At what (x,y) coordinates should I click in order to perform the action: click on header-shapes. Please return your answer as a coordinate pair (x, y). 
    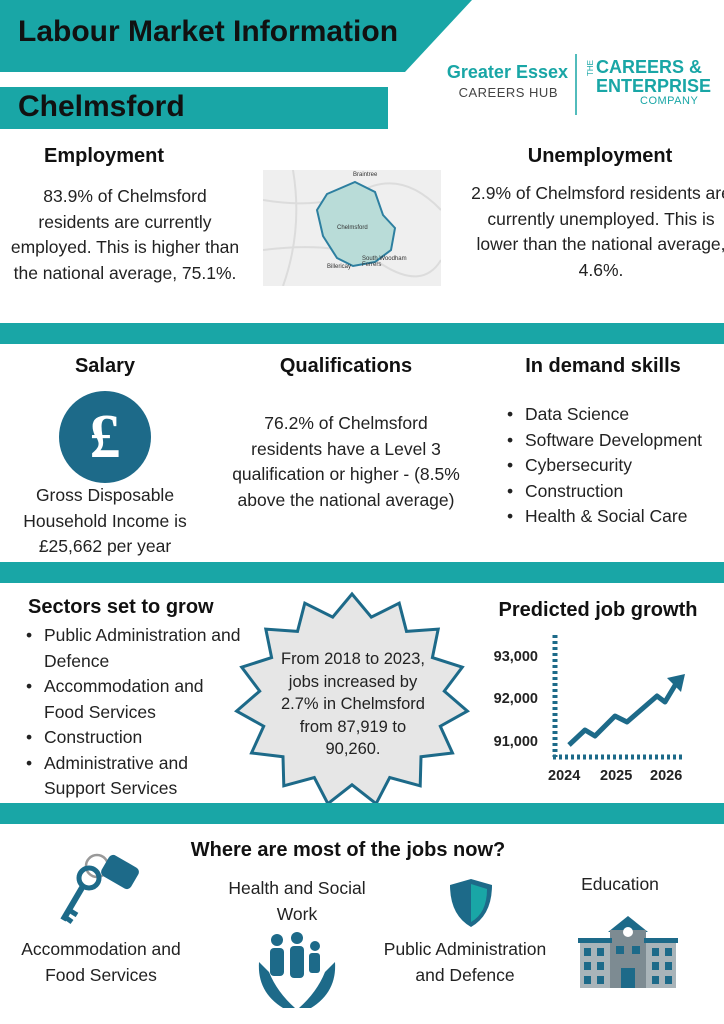
    Looking at the image, I should click on (288, 64).